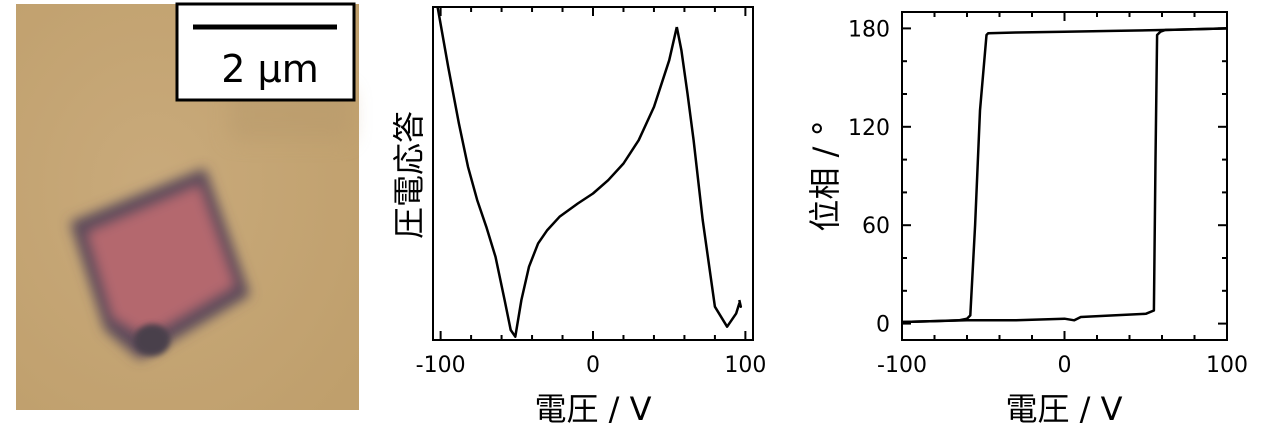 Image resolution: width=1270 pixels, height=437 pixels. Describe the element at coordinates (1227, 365) in the screenshot. I see `phase-x-tick-label: 100` at that location.